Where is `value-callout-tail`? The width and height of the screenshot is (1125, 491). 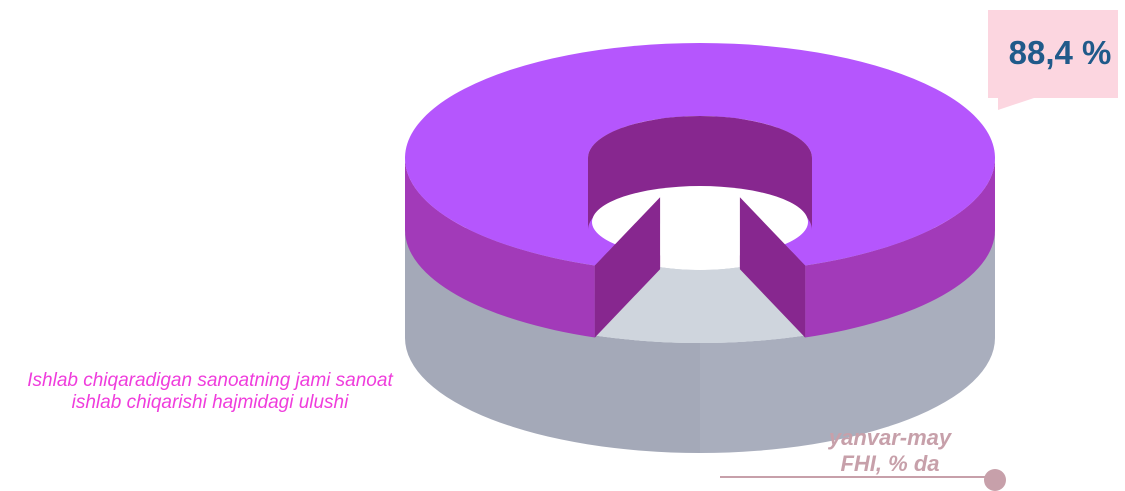 value-callout-tail is located at coordinates (1019, 103).